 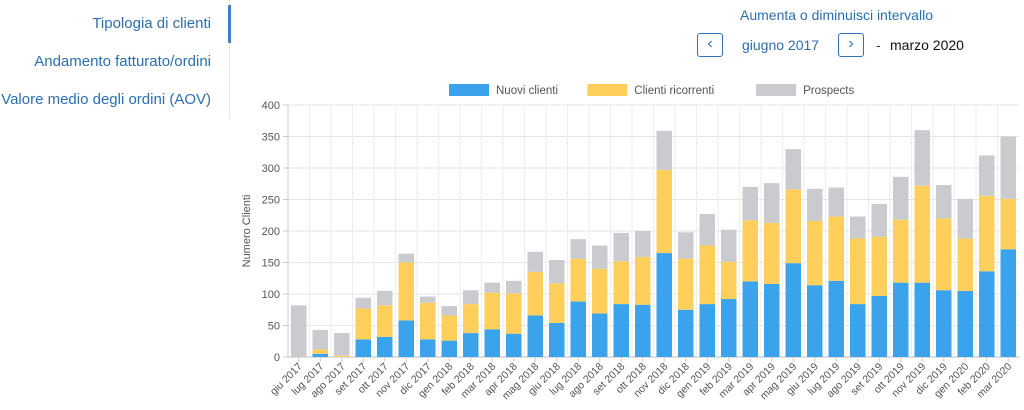 I want to click on legend-item: Prospects, so click(x=805, y=90).